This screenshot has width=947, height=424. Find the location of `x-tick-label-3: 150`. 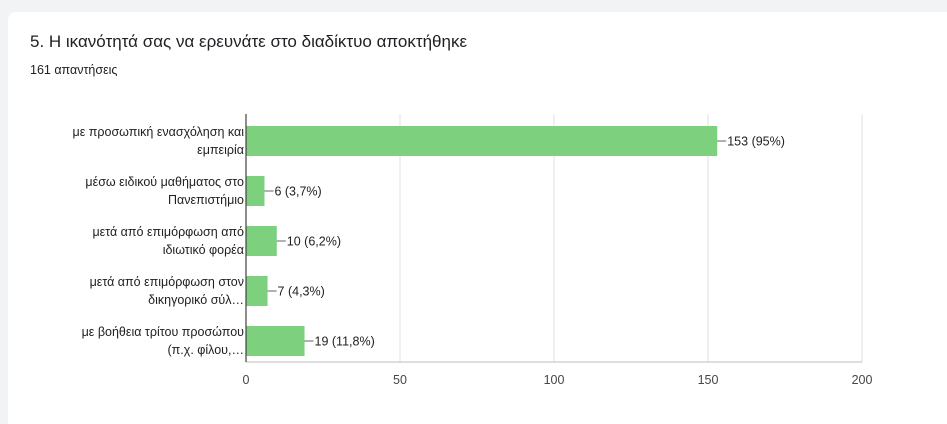

x-tick-label-3: 150 is located at coordinates (708, 380).